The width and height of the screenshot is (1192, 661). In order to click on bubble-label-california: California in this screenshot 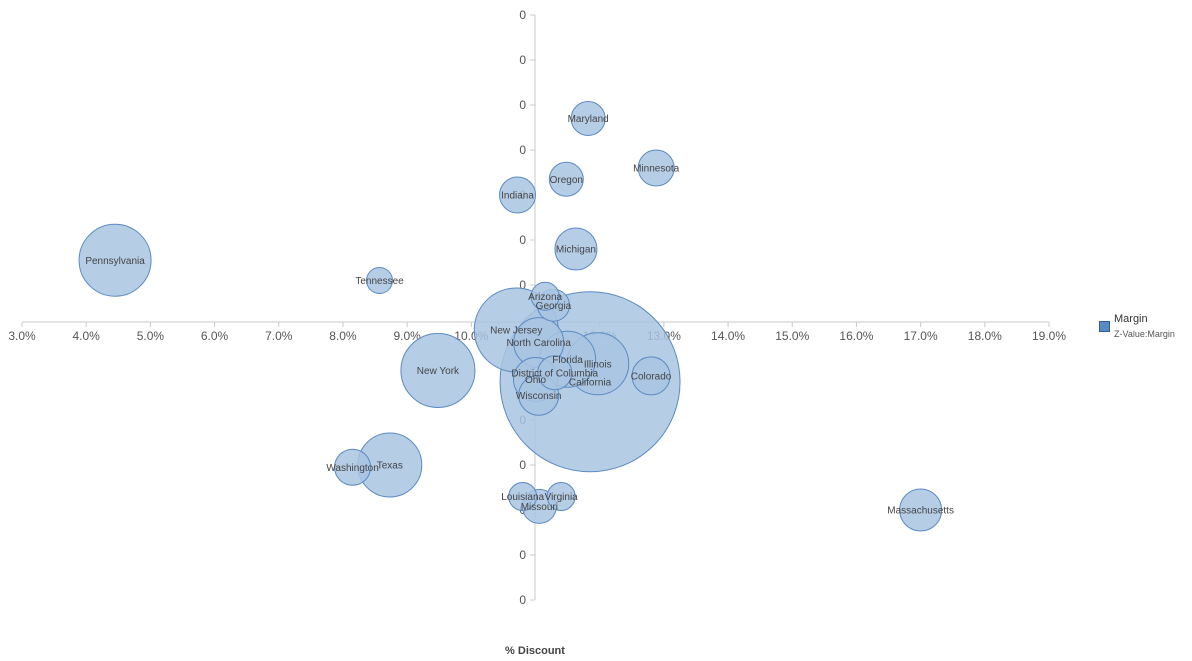, I will do `click(590, 382)`.